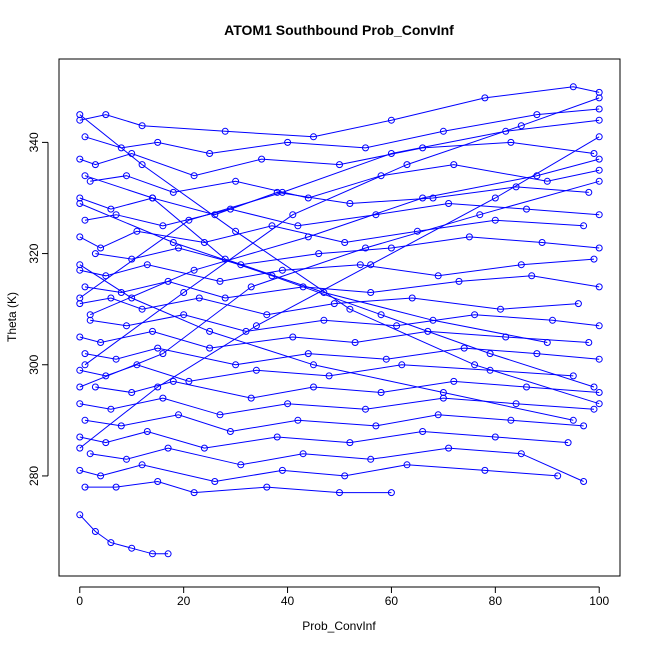 The height and width of the screenshot is (650, 650). Describe the element at coordinates (599, 601) in the screenshot. I see `x-tick-label: 100` at that location.